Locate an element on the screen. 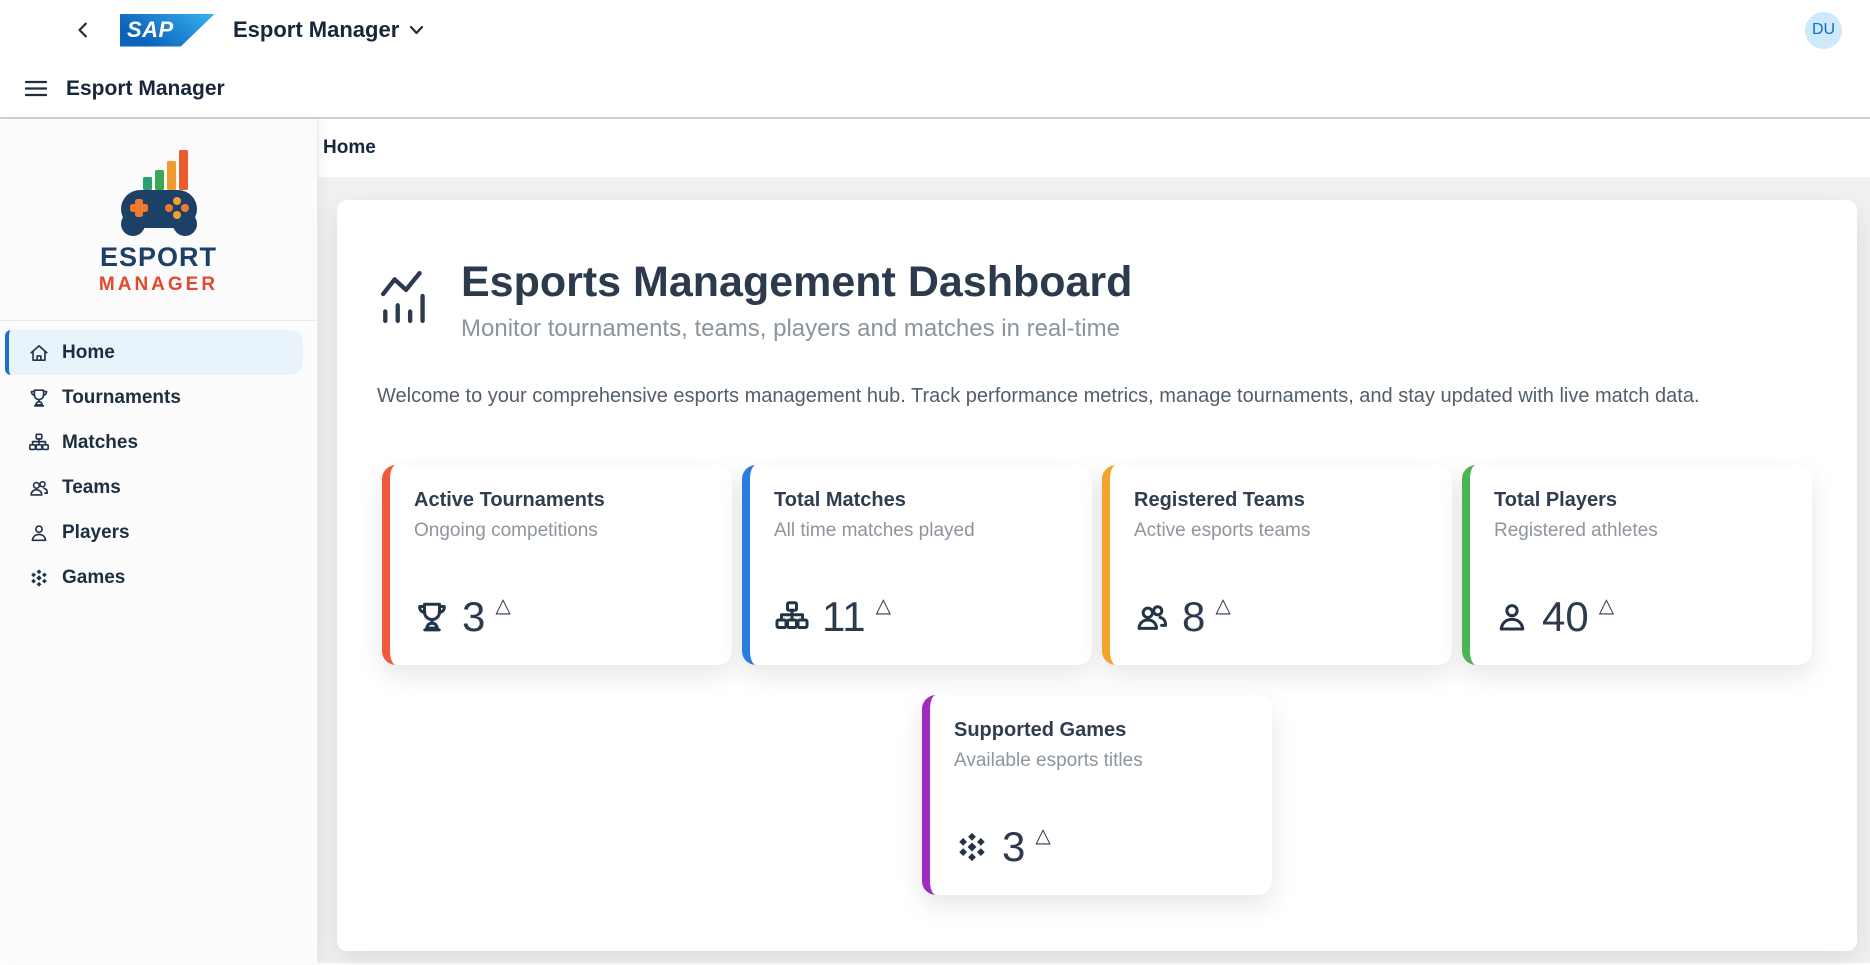 The image size is (1870, 965). gamepad-chart-logo-icon is located at coordinates (158, 192).